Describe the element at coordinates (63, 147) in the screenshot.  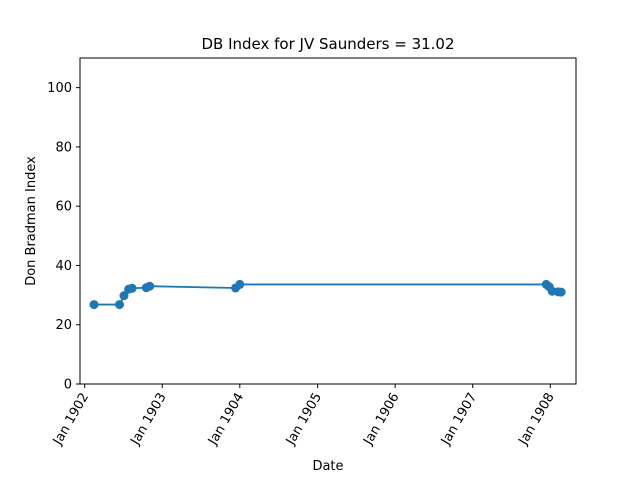
I see `y-tick-label: 80` at that location.